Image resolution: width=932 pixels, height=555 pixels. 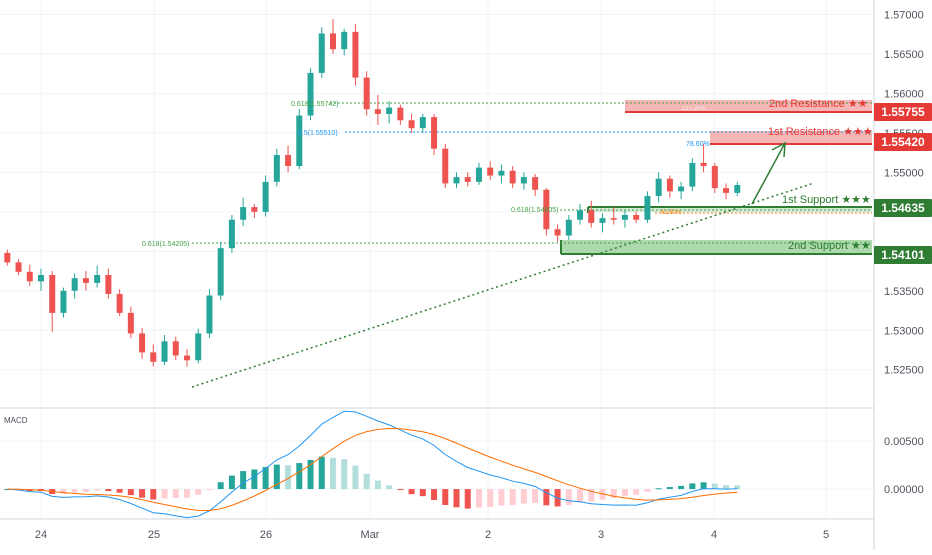 What do you see at coordinates (903, 112) in the screenshot?
I see `second-resistance-price: 1.55755` at bounding box center [903, 112].